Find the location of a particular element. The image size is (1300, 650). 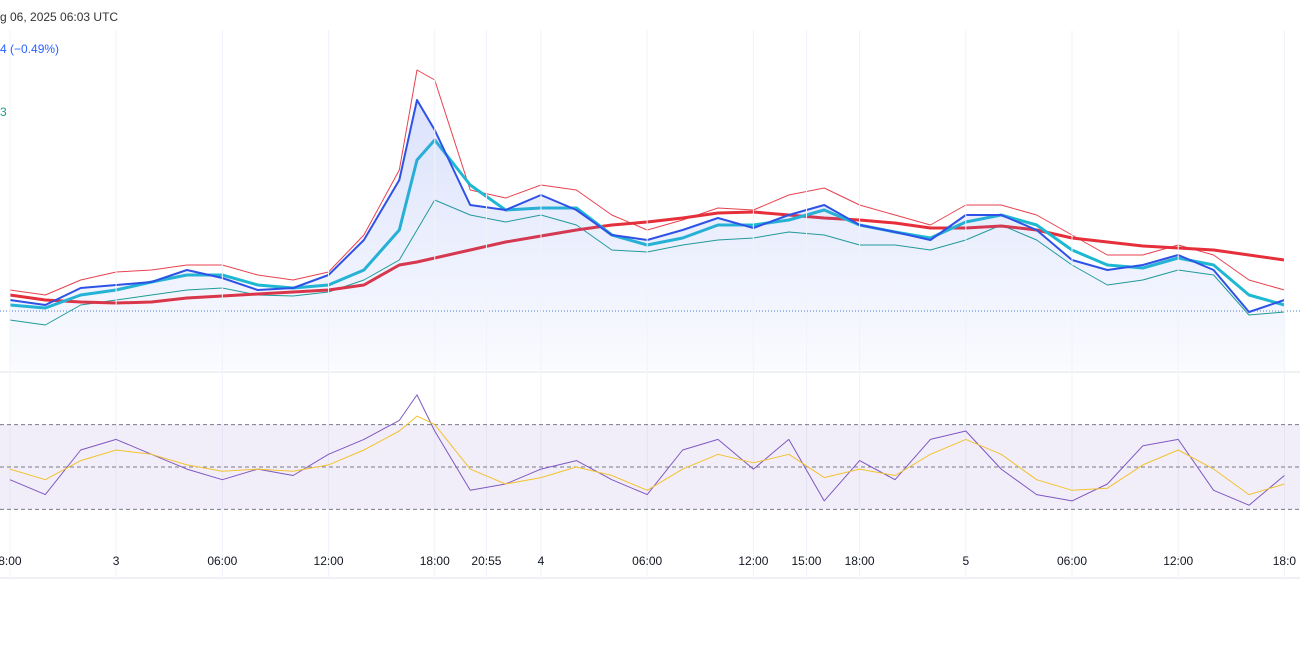

indicator-text: 3 is located at coordinates (3, 112).